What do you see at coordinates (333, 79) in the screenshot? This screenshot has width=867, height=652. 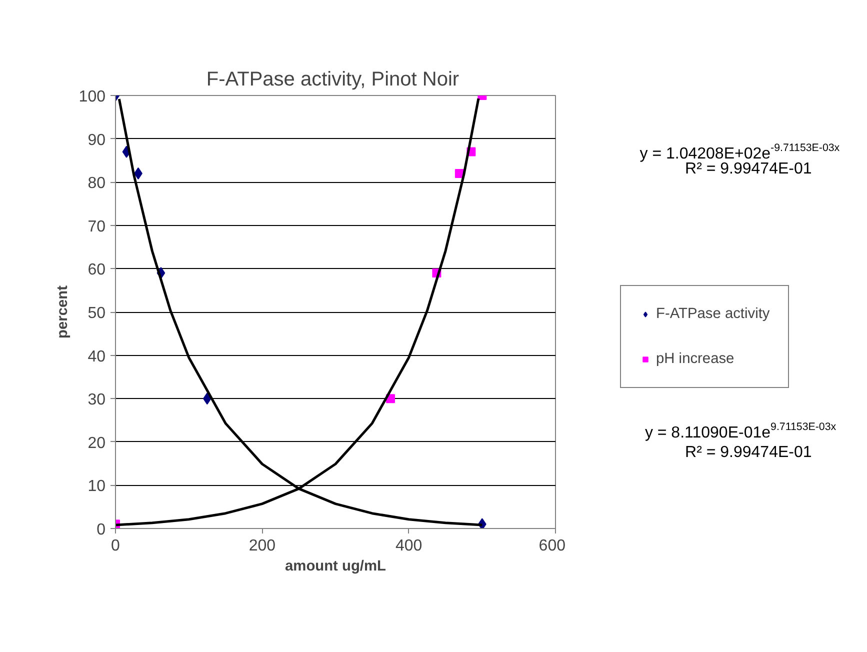 I see `chart-title: F-ATPase activity, Pinot Noir` at bounding box center [333, 79].